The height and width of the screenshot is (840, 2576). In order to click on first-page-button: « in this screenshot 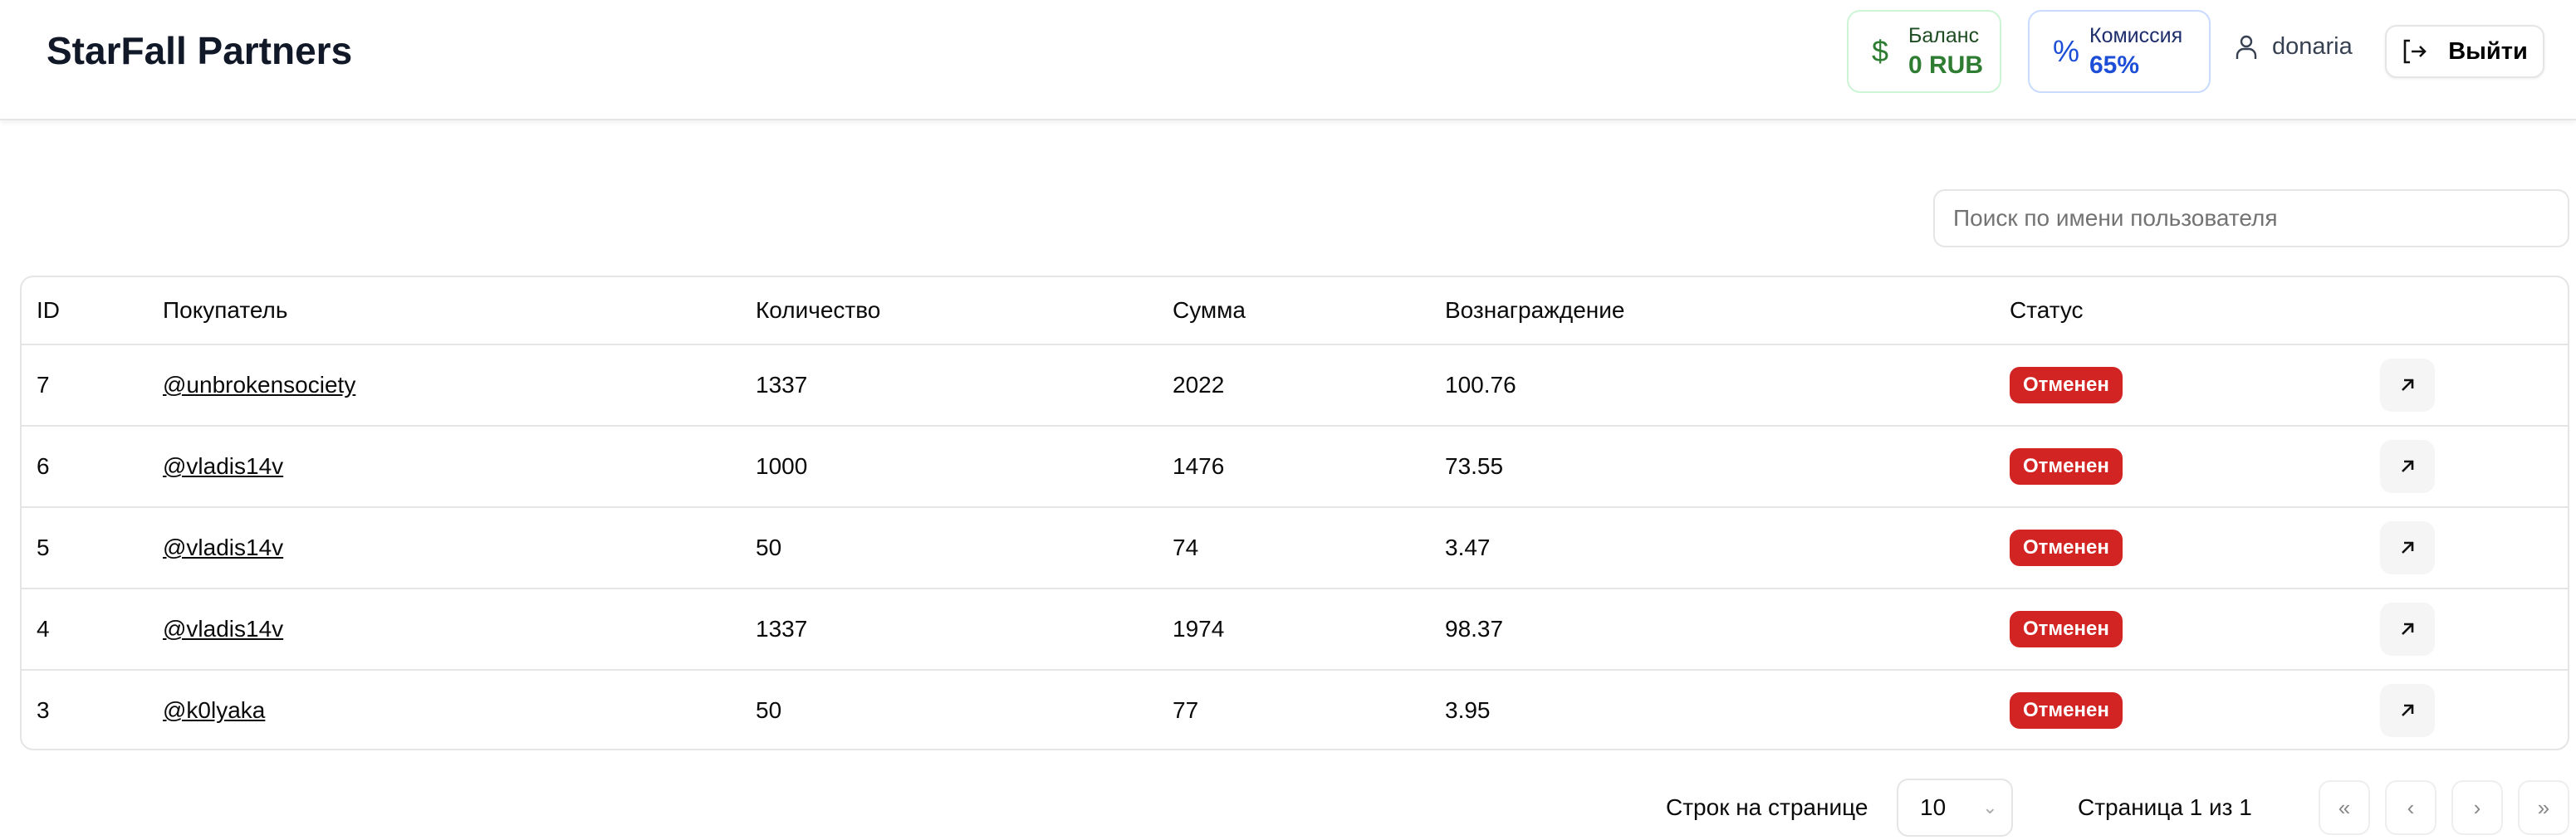, I will do `click(2344, 807)`.